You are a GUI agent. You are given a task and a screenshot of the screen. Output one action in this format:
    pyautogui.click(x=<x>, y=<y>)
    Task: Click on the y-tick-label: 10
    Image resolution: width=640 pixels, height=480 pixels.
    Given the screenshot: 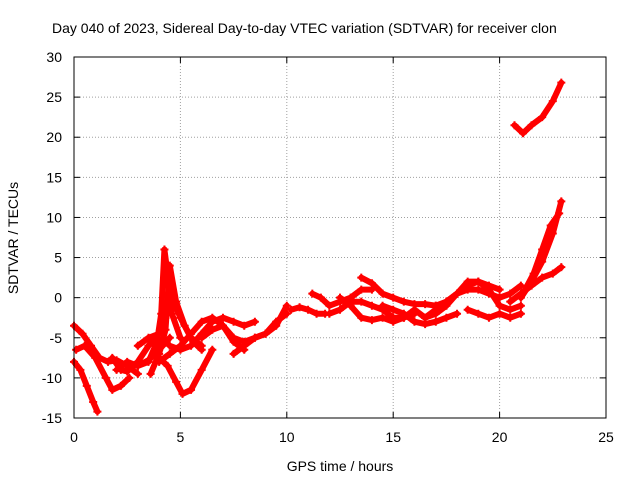 What is the action you would take?
    pyautogui.click(x=54, y=217)
    